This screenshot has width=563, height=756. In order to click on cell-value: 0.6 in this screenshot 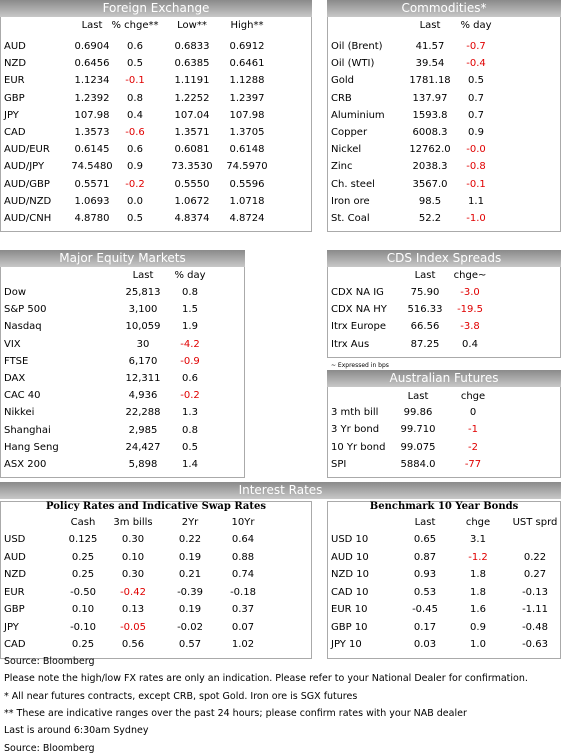, I will do `click(190, 378)`.